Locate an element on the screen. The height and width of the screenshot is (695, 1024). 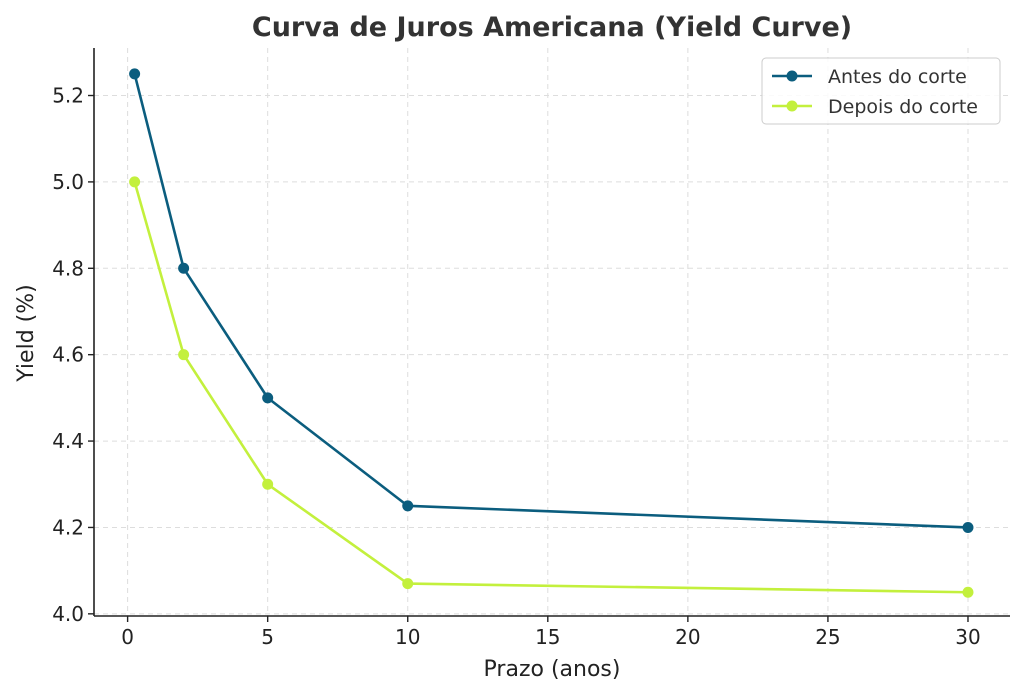
x-axis-label: Prazo (anos) is located at coordinates (552, 669).